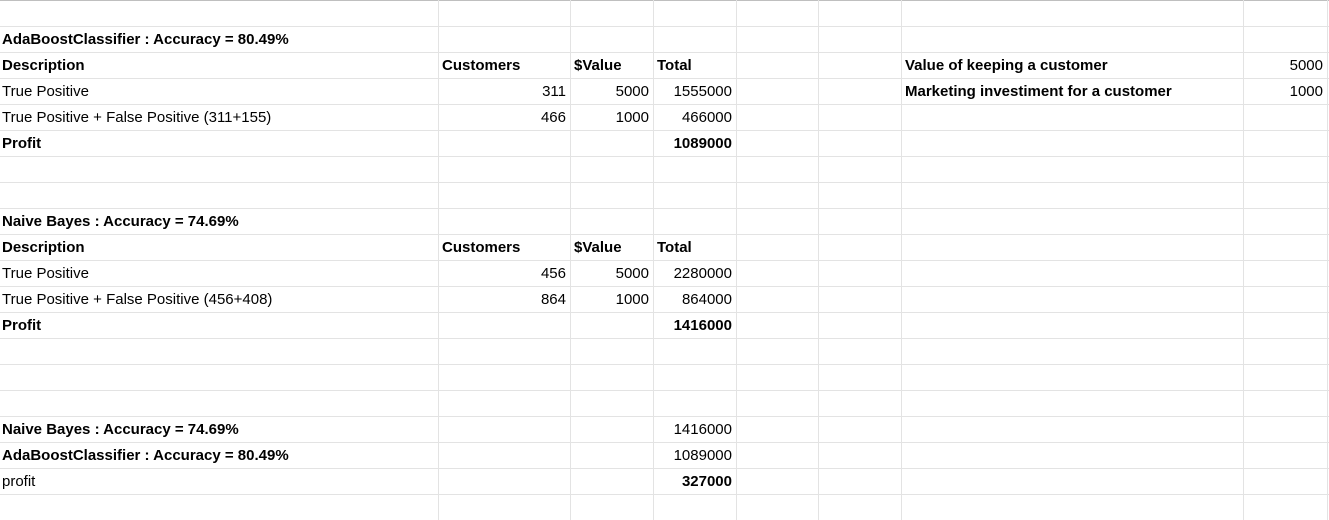 This screenshot has height=520, width=1329. What do you see at coordinates (1038, 91) in the screenshot?
I see `param-marketing-label: Marketing investiment for a customer` at bounding box center [1038, 91].